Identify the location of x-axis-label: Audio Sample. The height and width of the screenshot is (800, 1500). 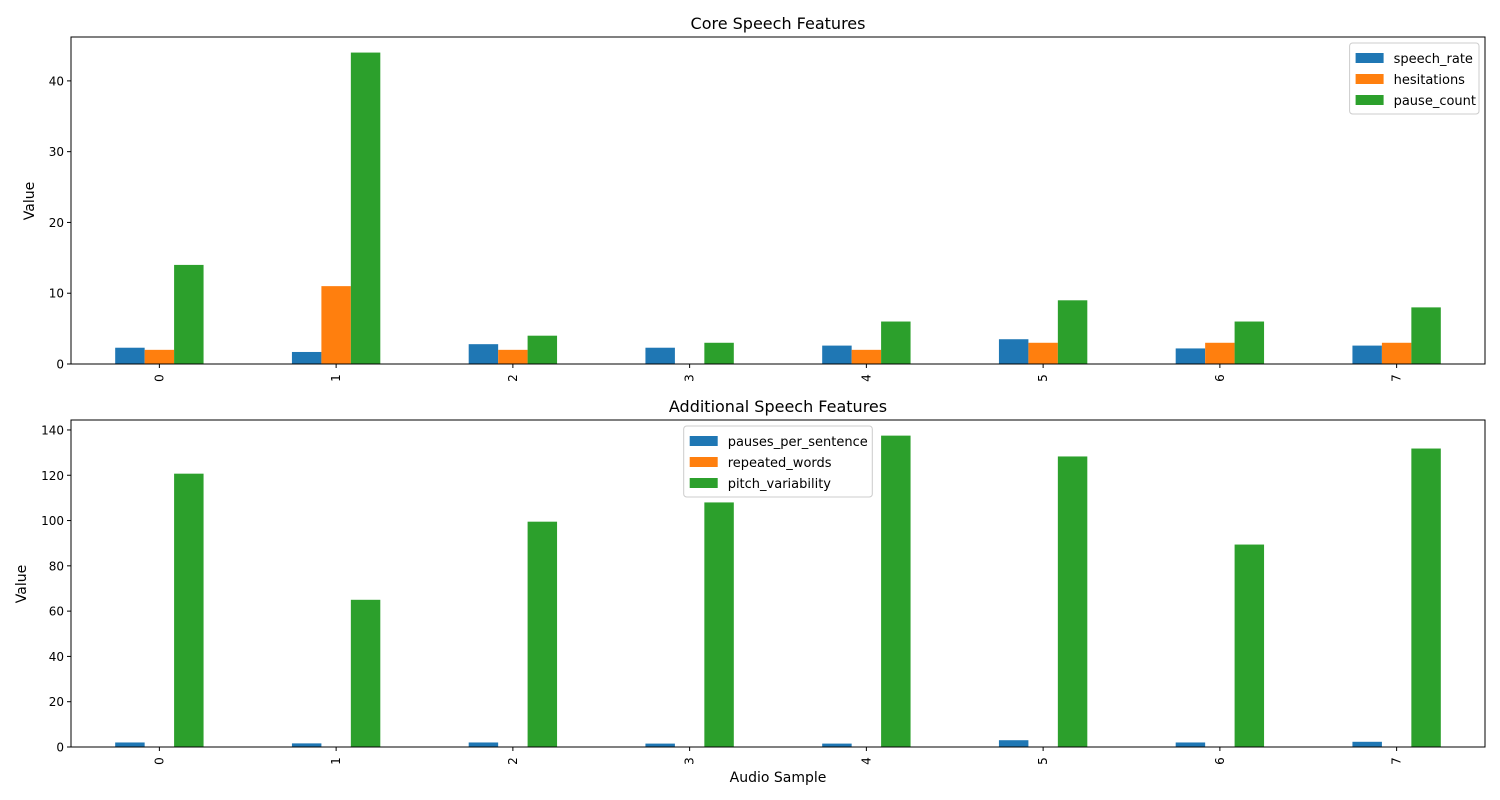
(778, 778).